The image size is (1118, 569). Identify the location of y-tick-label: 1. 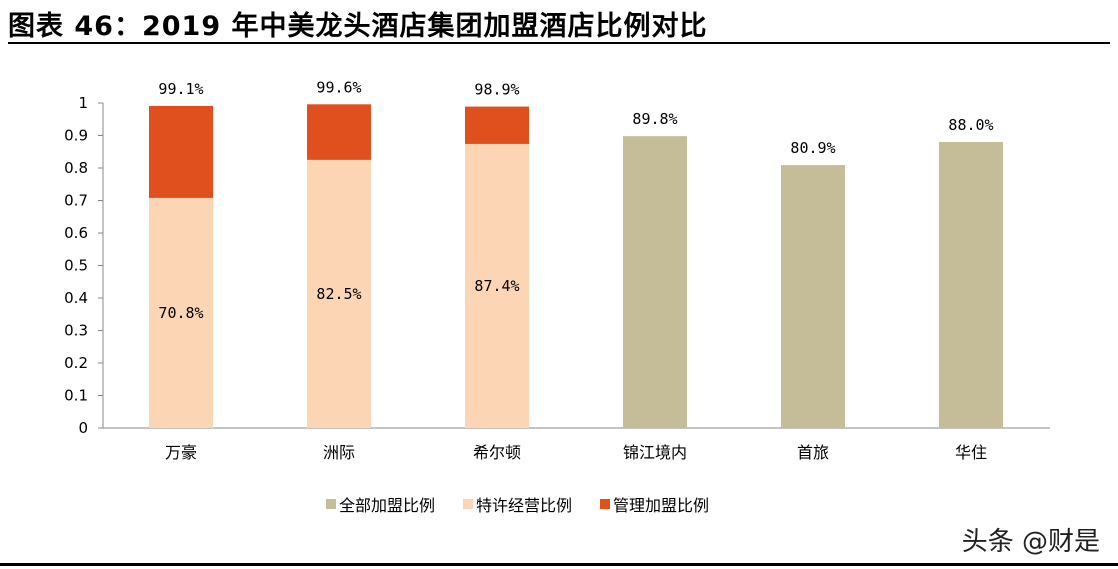
(83, 103).